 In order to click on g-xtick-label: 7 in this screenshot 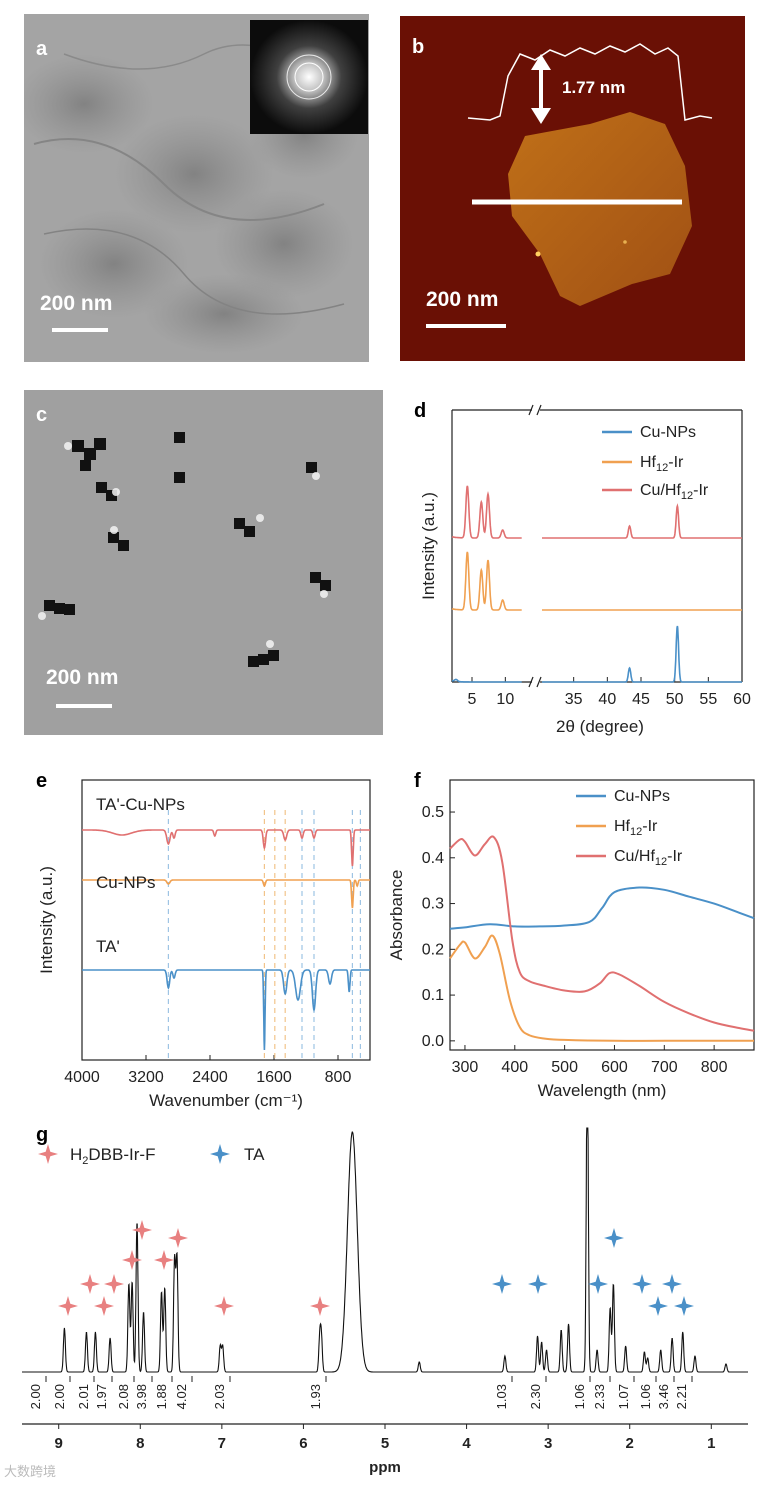, I will do `click(222, 1443)`.